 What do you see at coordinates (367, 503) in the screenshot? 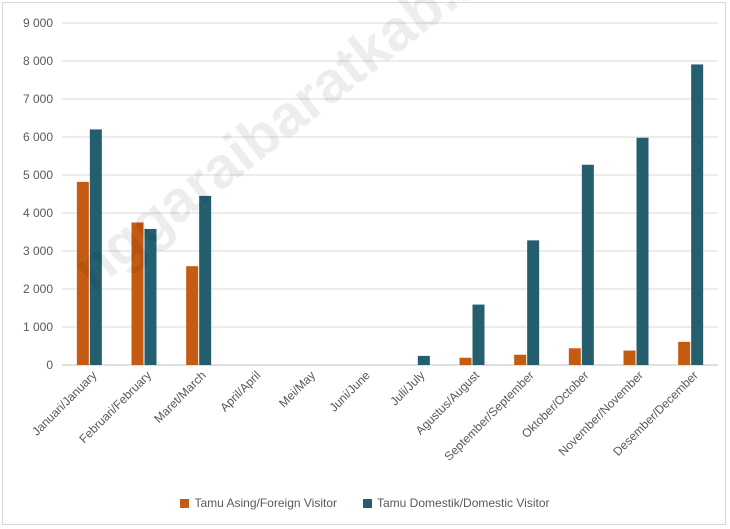
I see `legend-swatch-domestic` at bounding box center [367, 503].